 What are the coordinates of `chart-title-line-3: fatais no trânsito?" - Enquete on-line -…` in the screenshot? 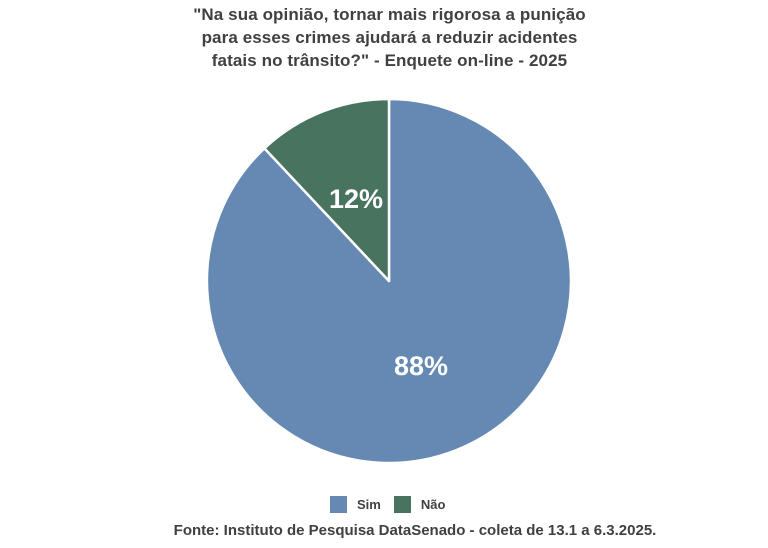 It's located at (389, 60).